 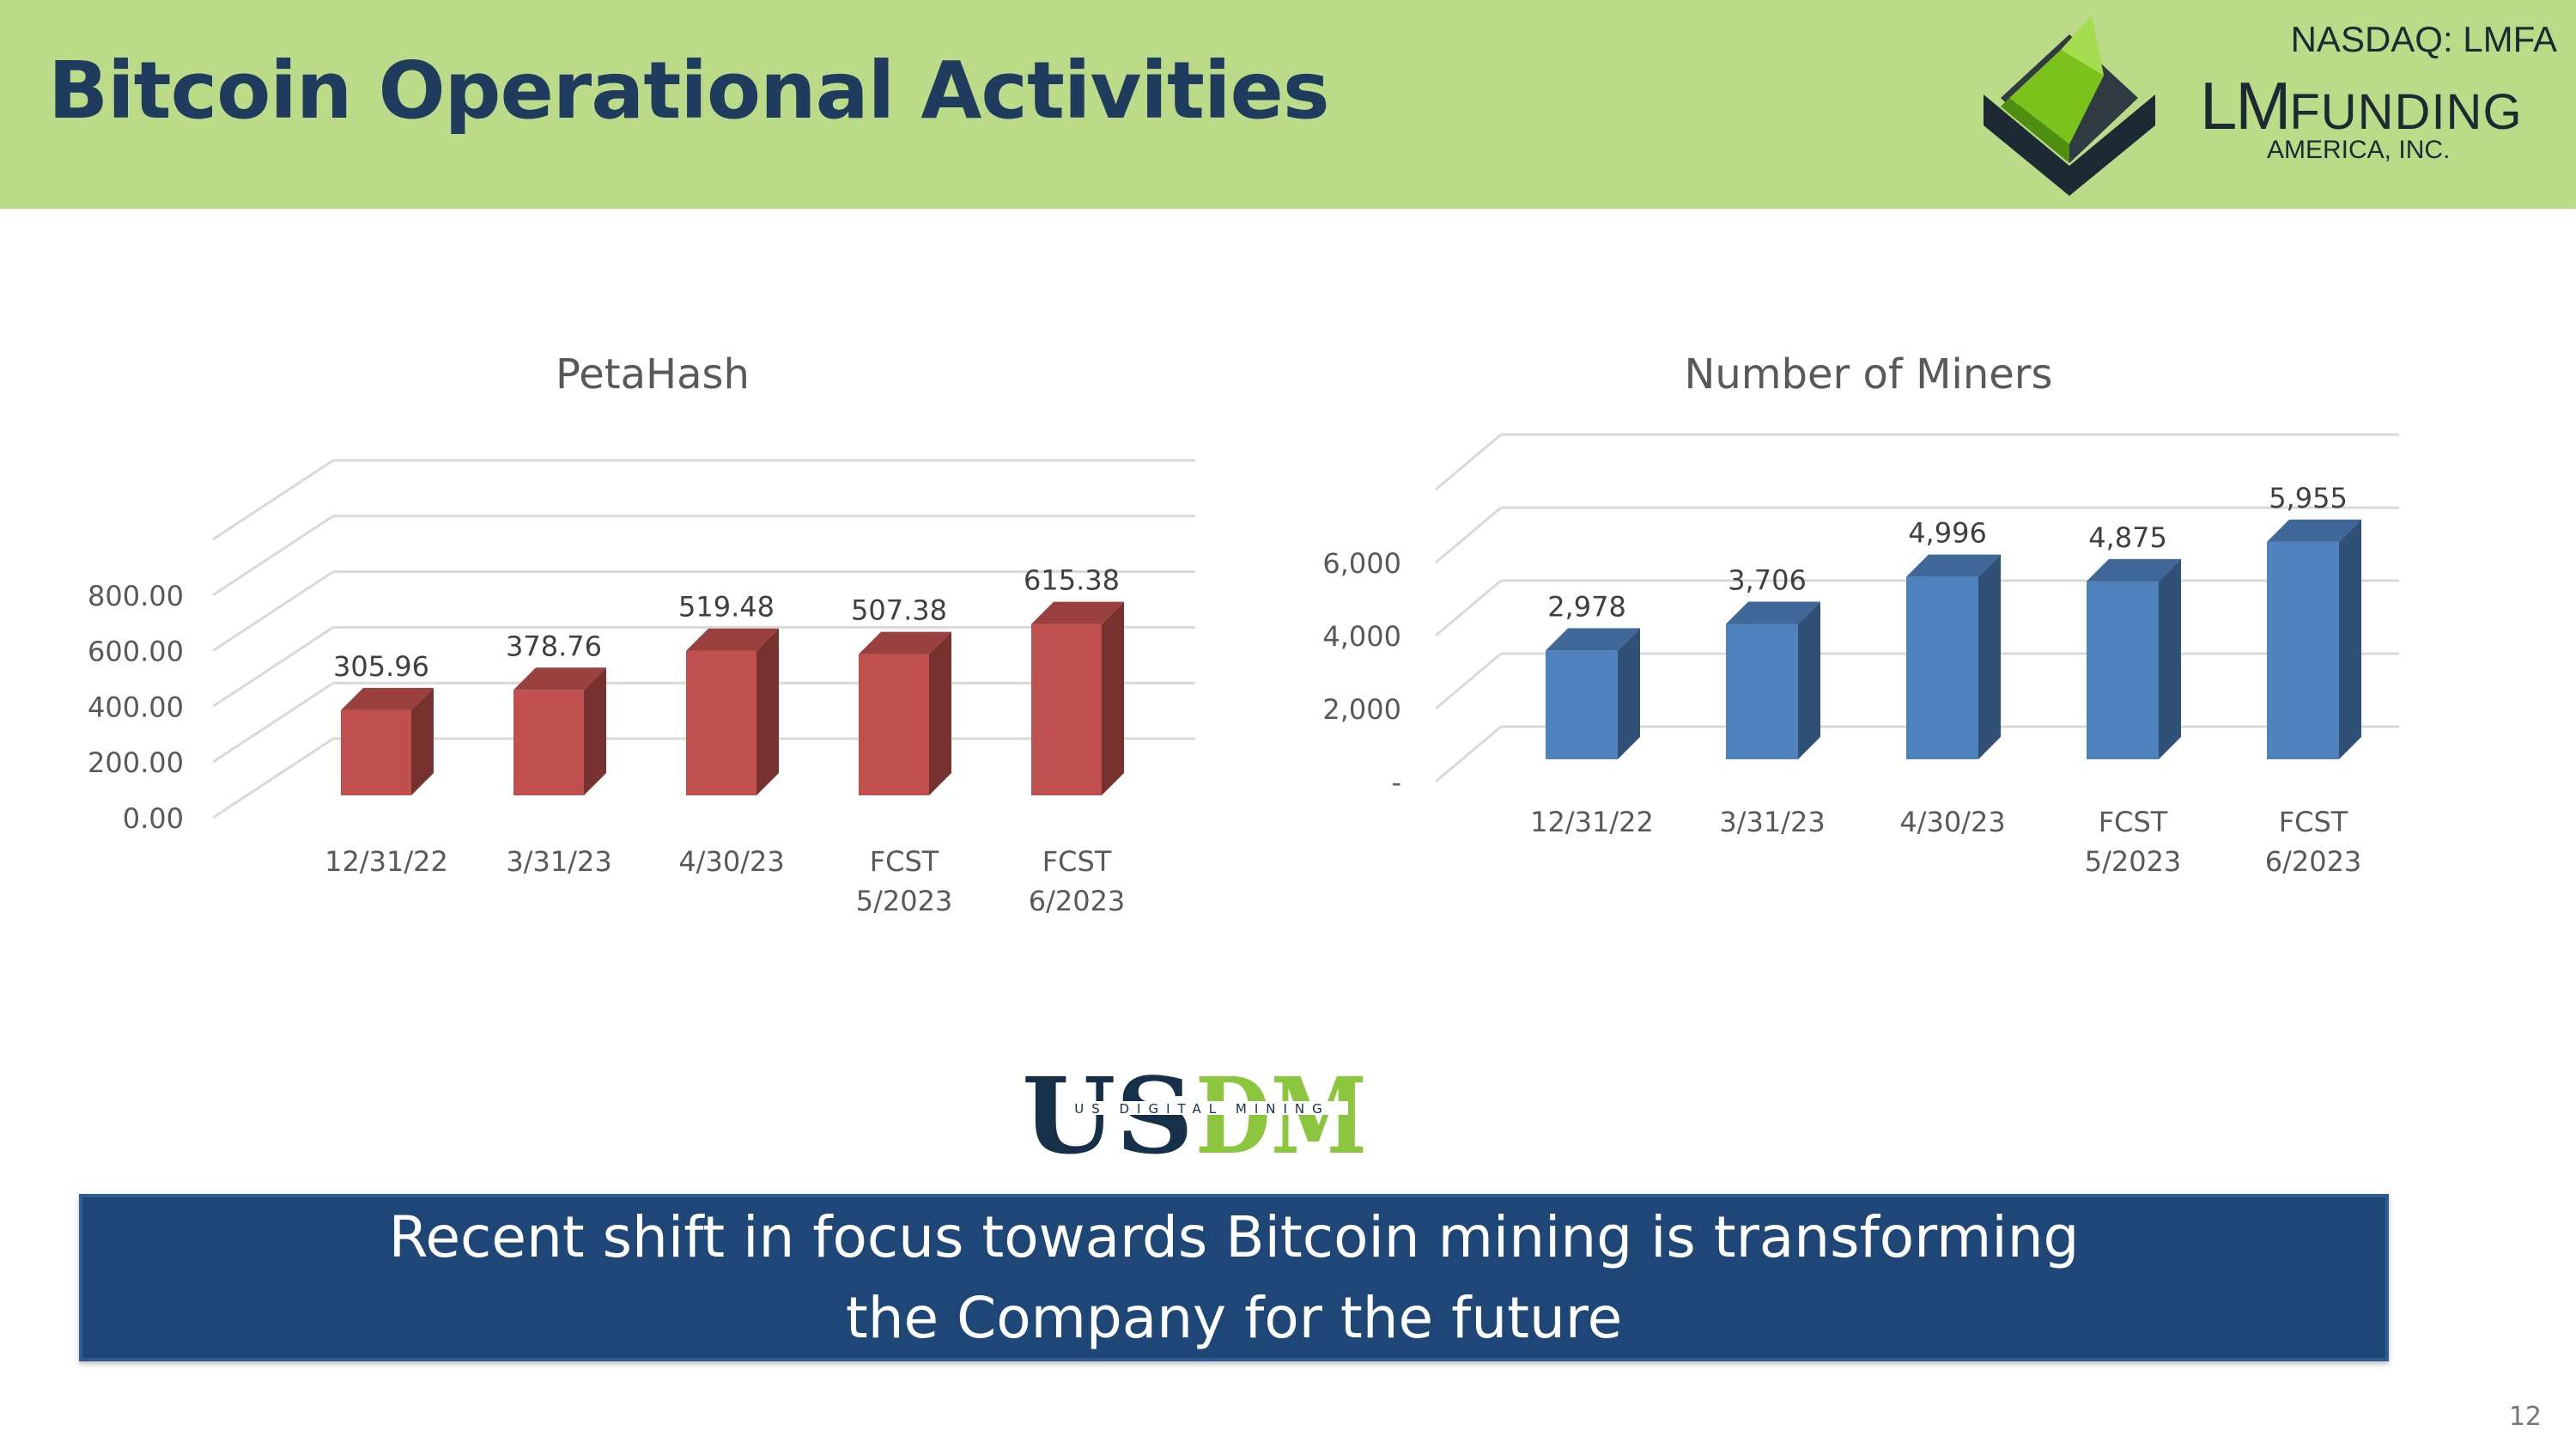 I want to click on chart-title: Number of Miners, so click(x=1868, y=374).